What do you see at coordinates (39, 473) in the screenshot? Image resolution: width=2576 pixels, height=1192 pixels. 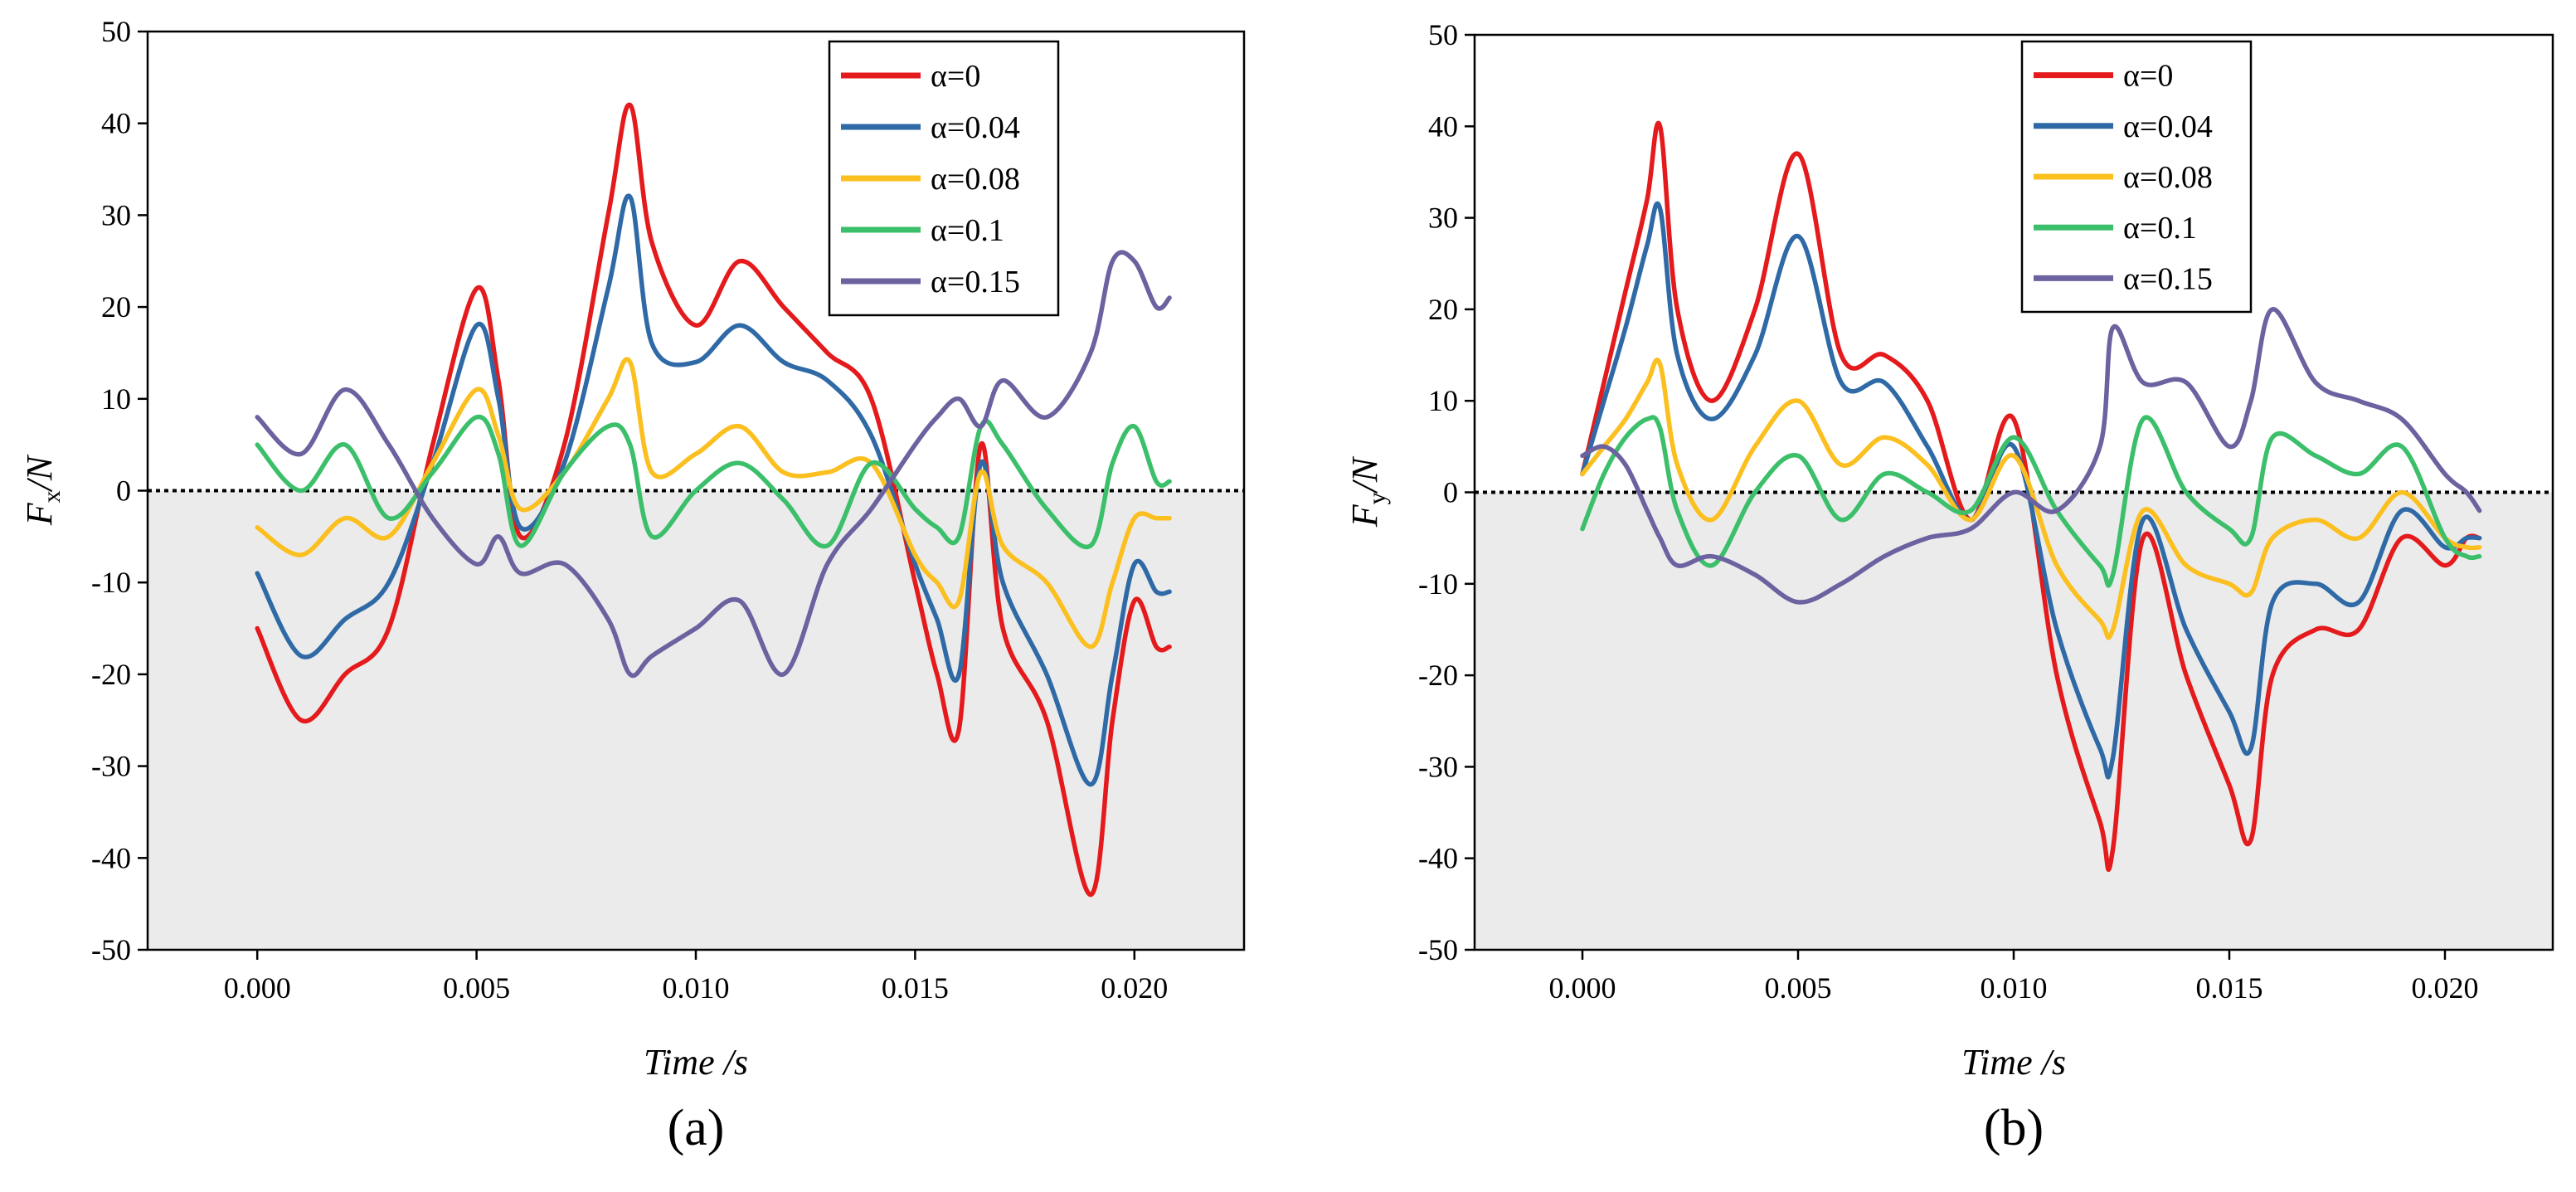 I see `y-axis-title-unit-a: /N` at bounding box center [39, 473].